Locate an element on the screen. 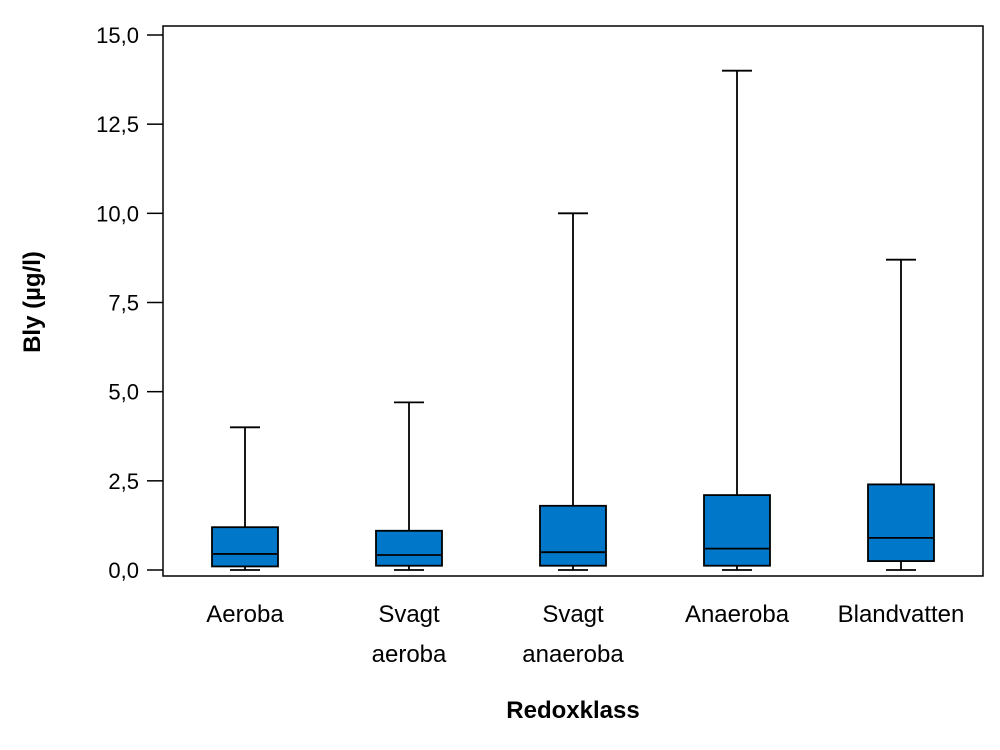  x-category-label: Anaeroba is located at coordinates (737, 614).